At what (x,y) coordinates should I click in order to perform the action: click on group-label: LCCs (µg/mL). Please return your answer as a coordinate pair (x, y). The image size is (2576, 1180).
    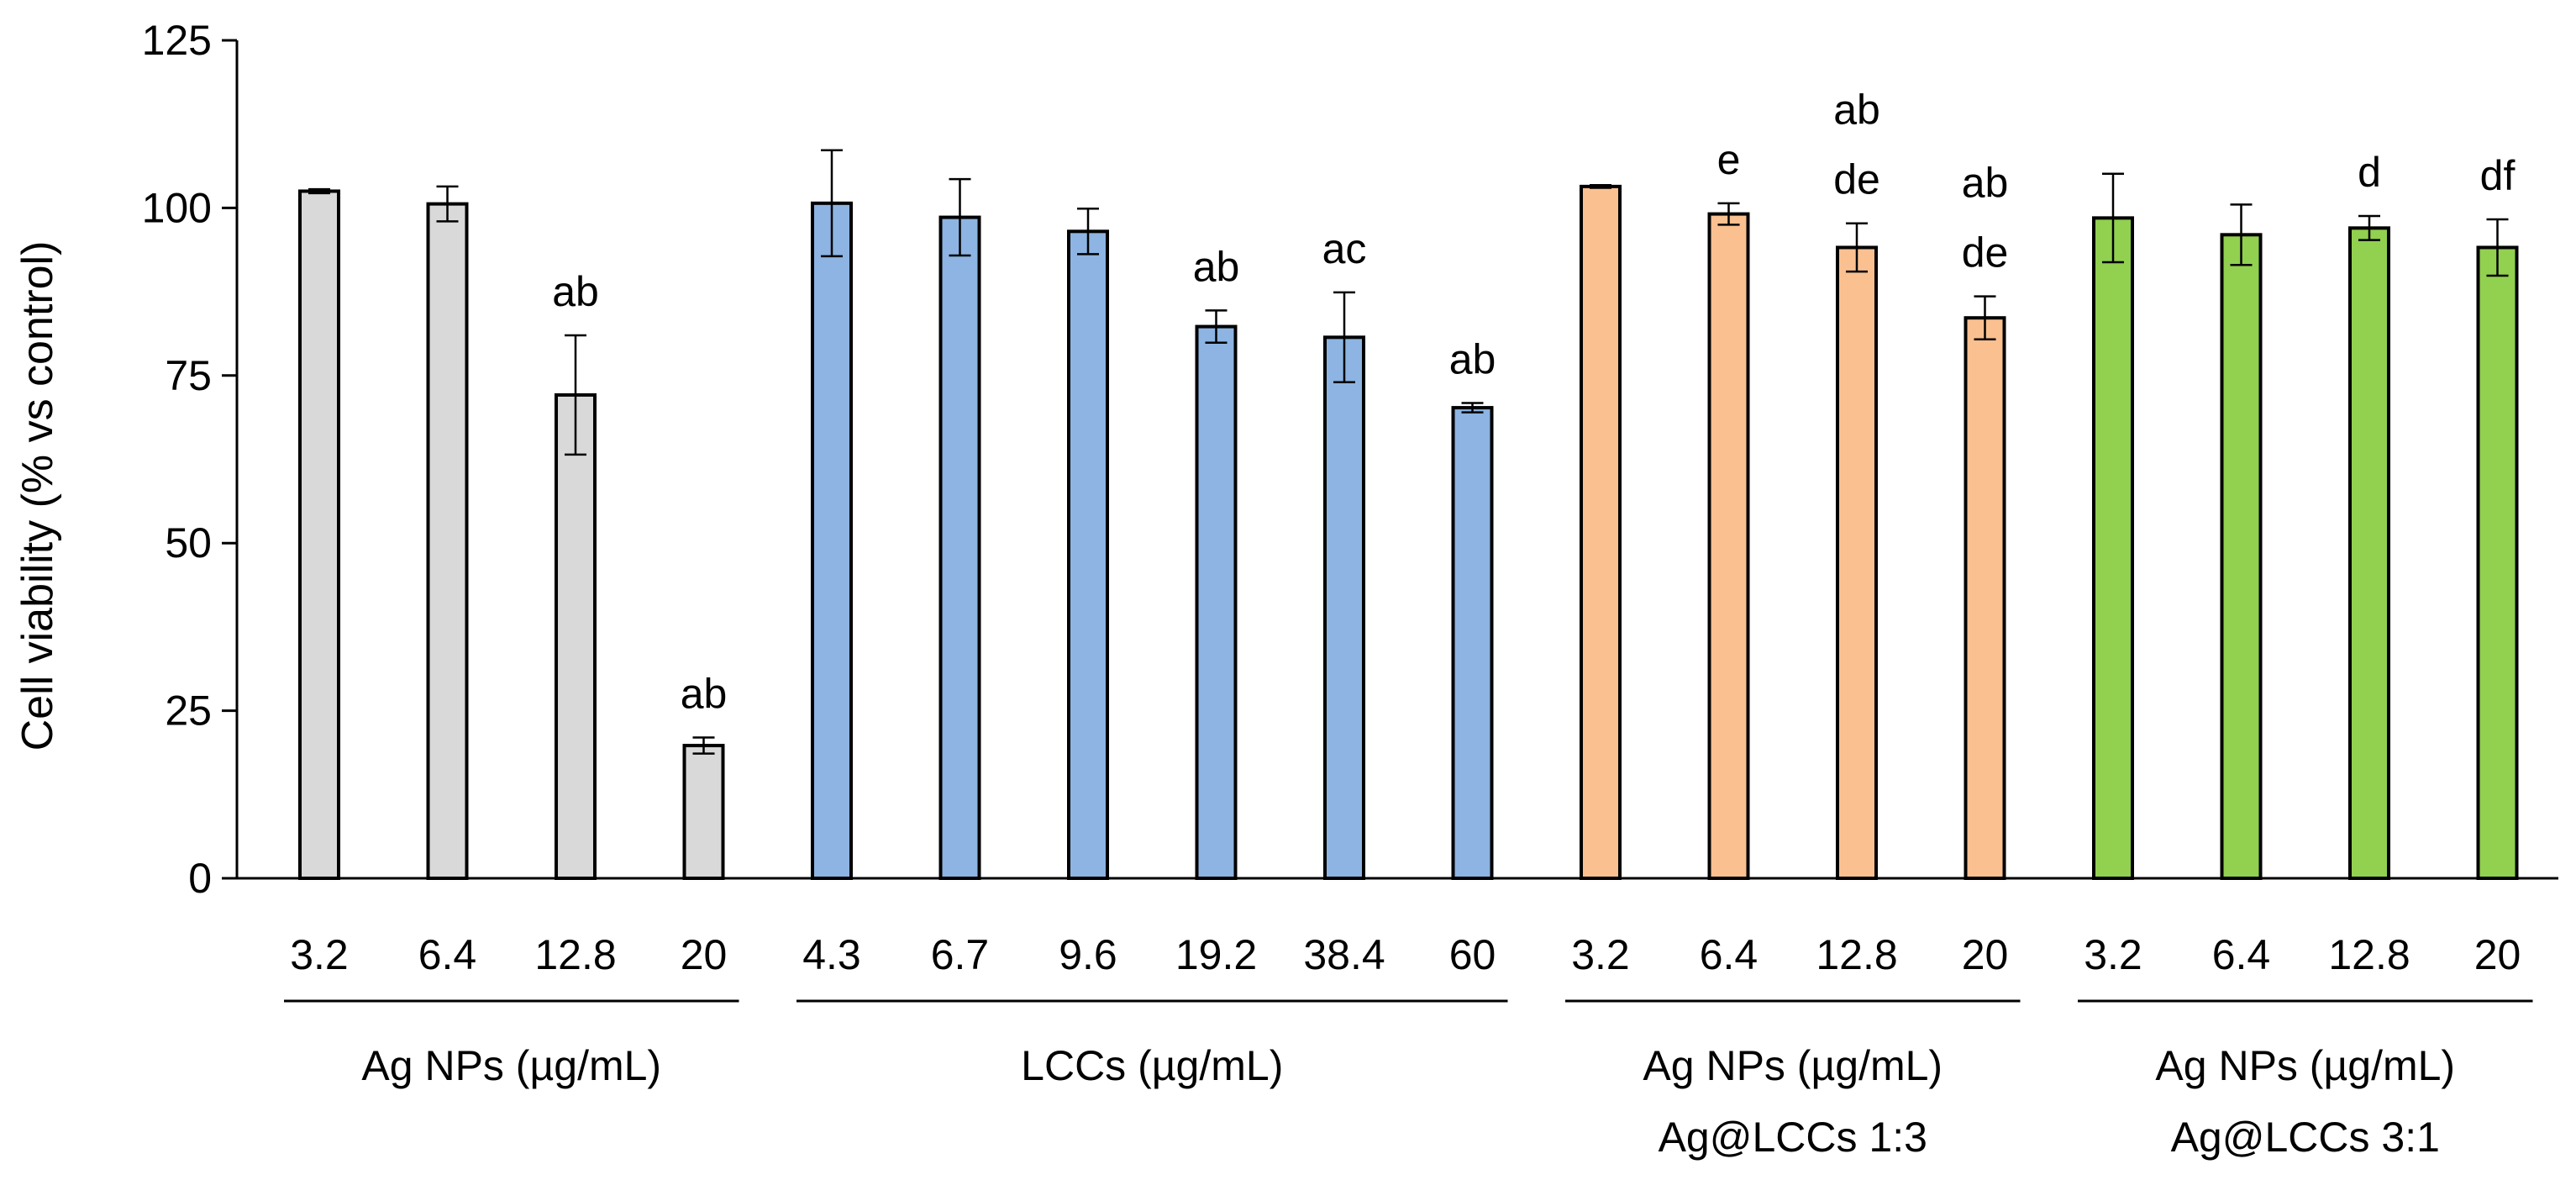
    Looking at the image, I should click on (1152, 1065).